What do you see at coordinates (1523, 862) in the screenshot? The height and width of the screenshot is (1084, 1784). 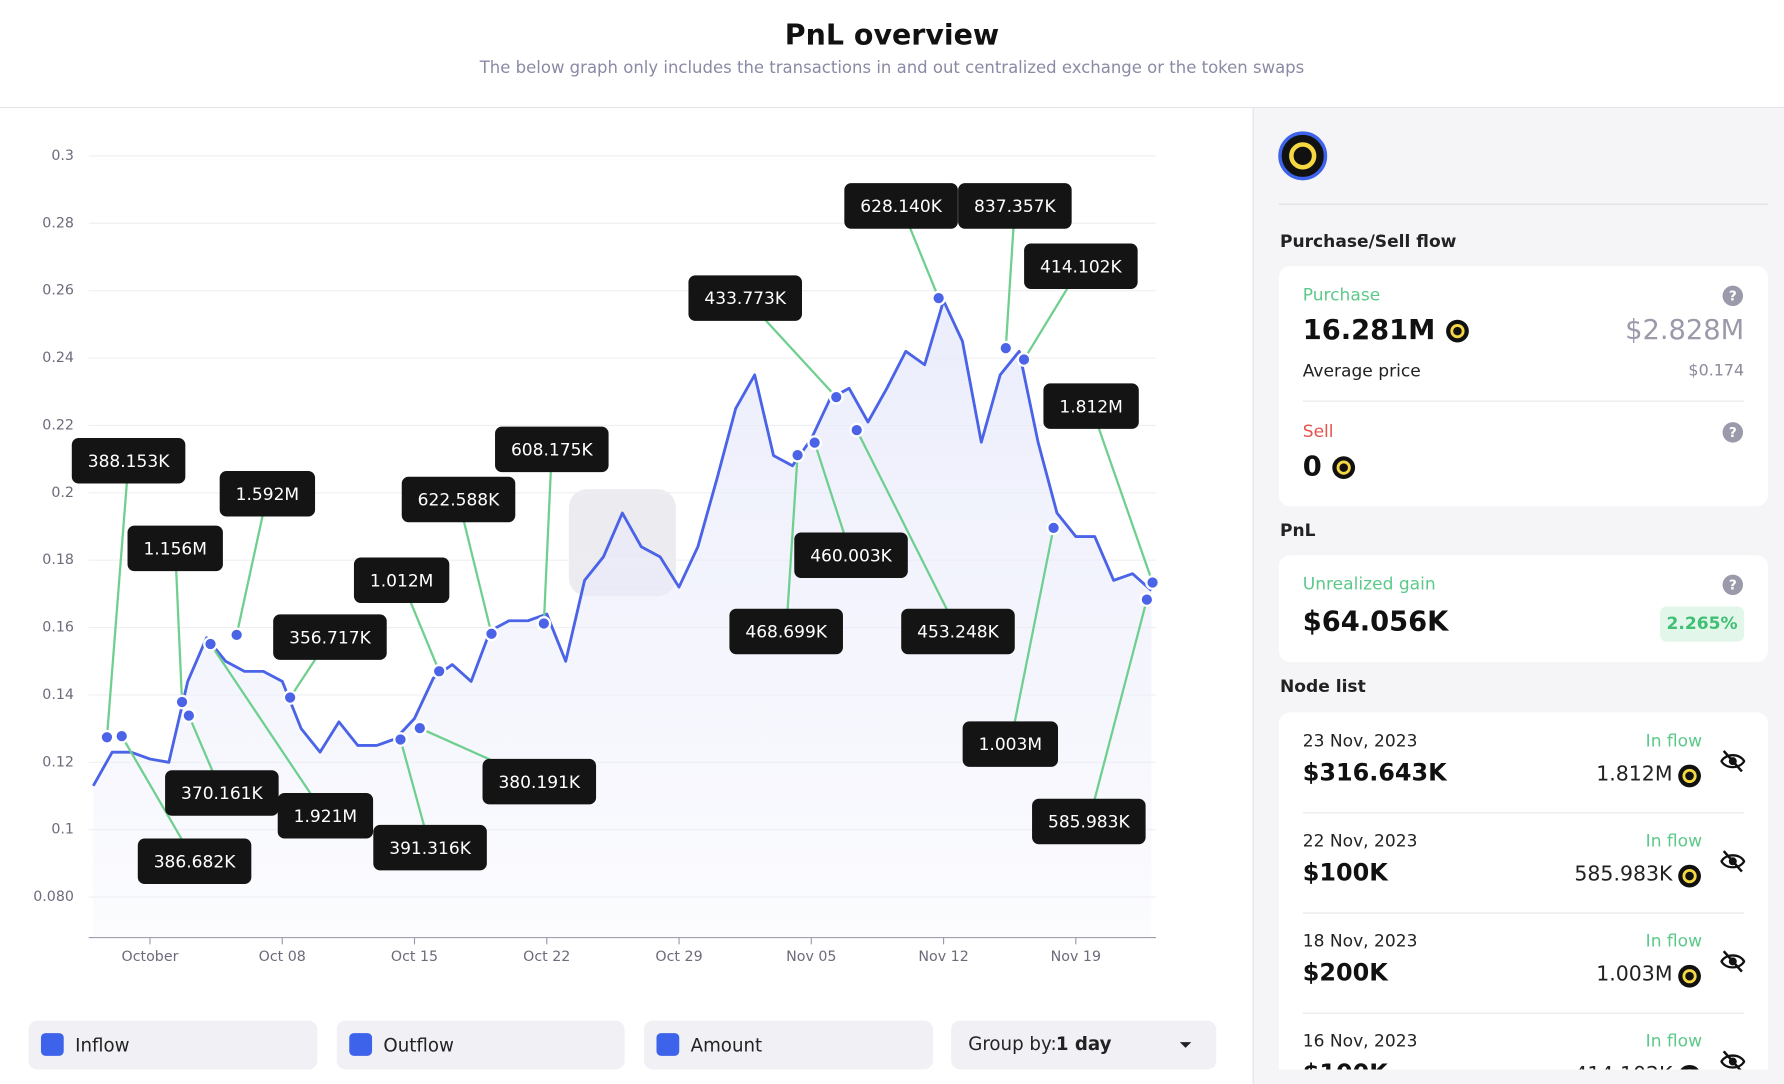 I see `node-row: 22 Nov, 2023 $100K In flow 585.983K` at bounding box center [1523, 862].